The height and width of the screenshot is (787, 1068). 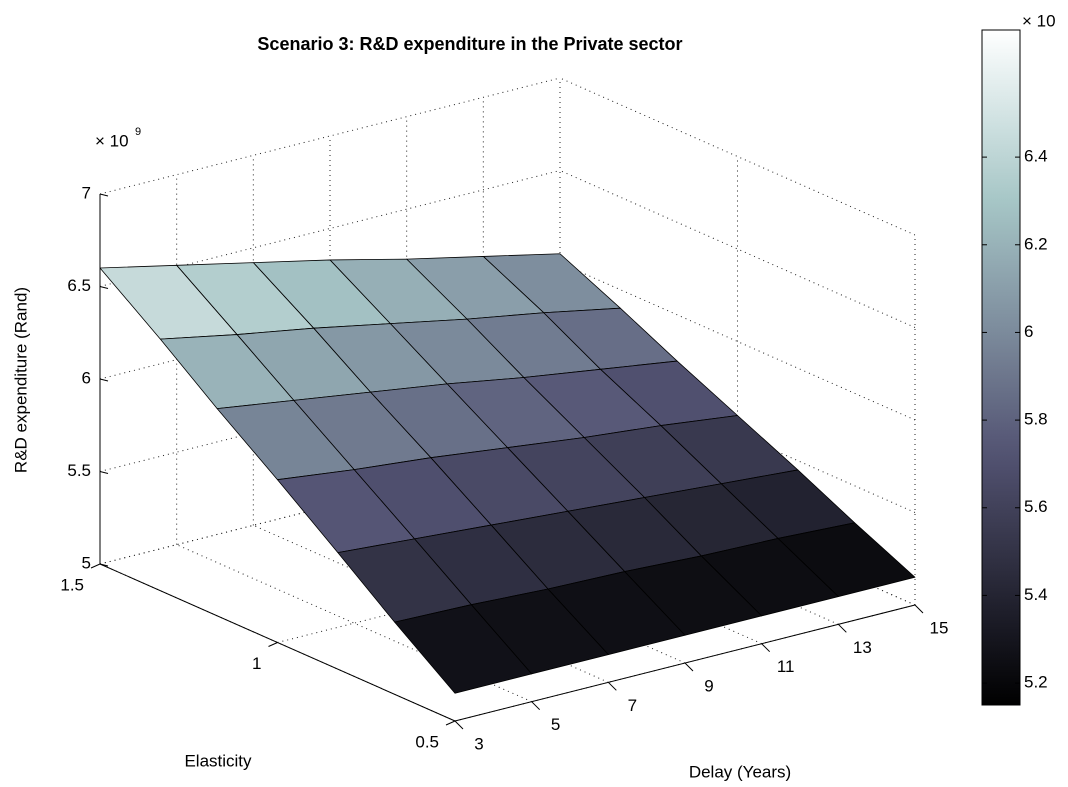 I want to click on z-exponent: 9, so click(x=138, y=132).